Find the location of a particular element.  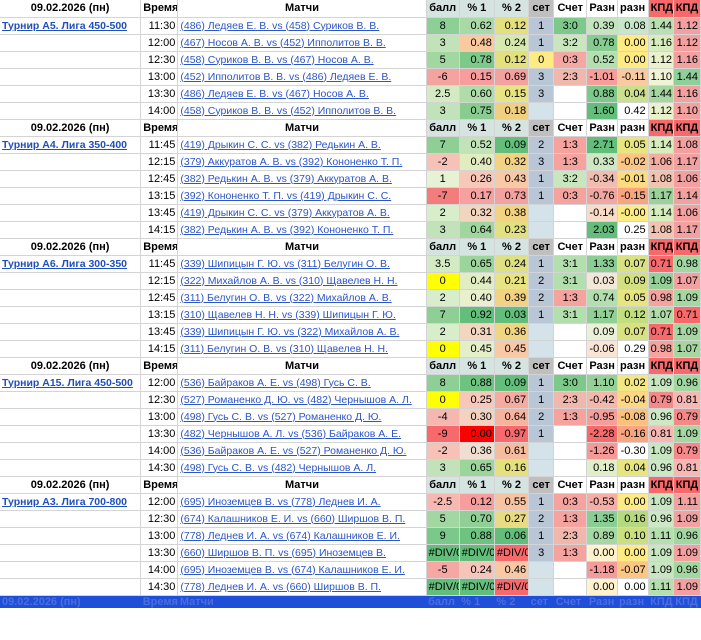

score-cell: 3:1 is located at coordinates (570, 264).